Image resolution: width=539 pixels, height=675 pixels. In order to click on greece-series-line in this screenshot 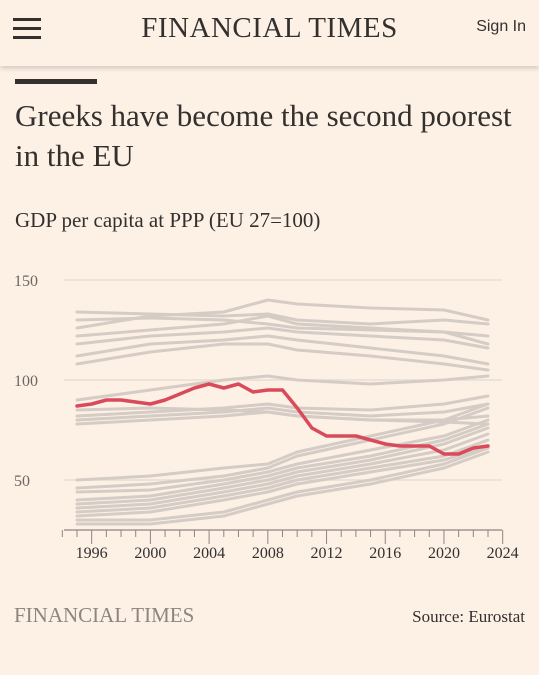, I will do `click(282, 419)`.